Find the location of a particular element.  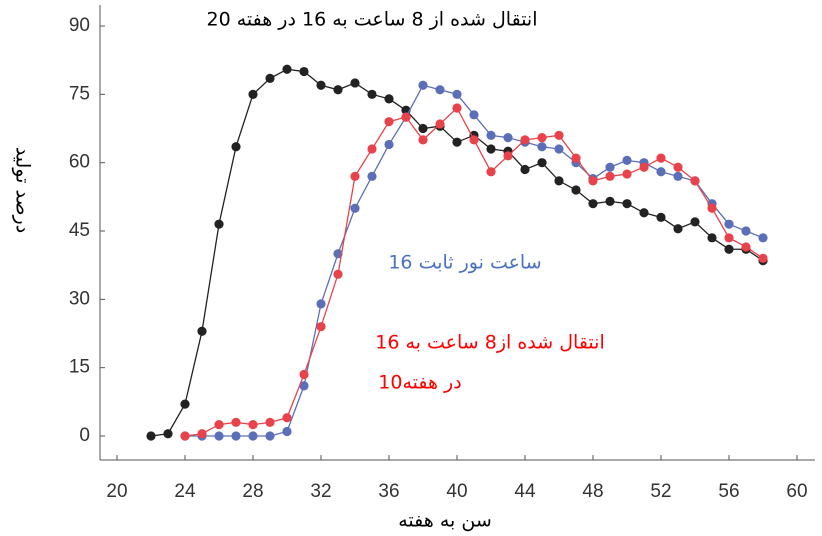

series-label: در هفته10 is located at coordinates (419, 383).